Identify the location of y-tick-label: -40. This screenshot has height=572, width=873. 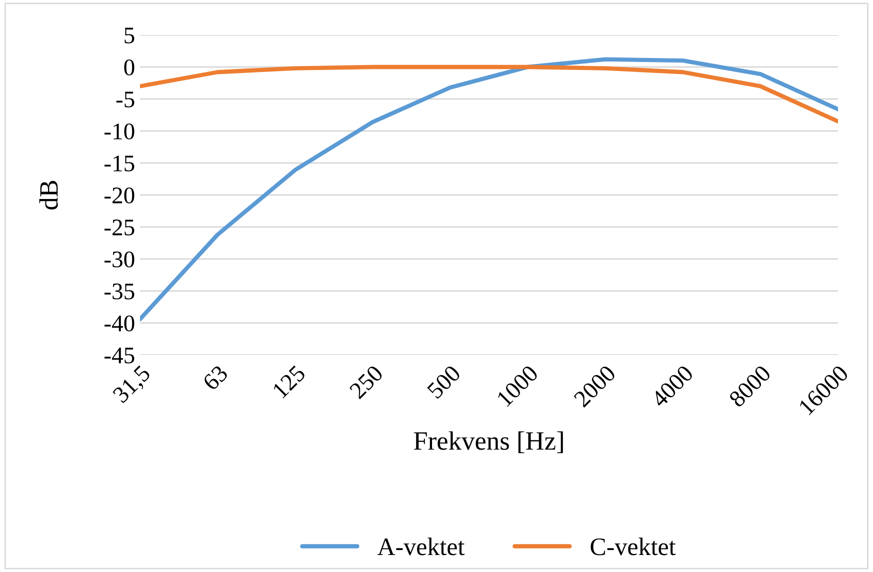
(119, 323).